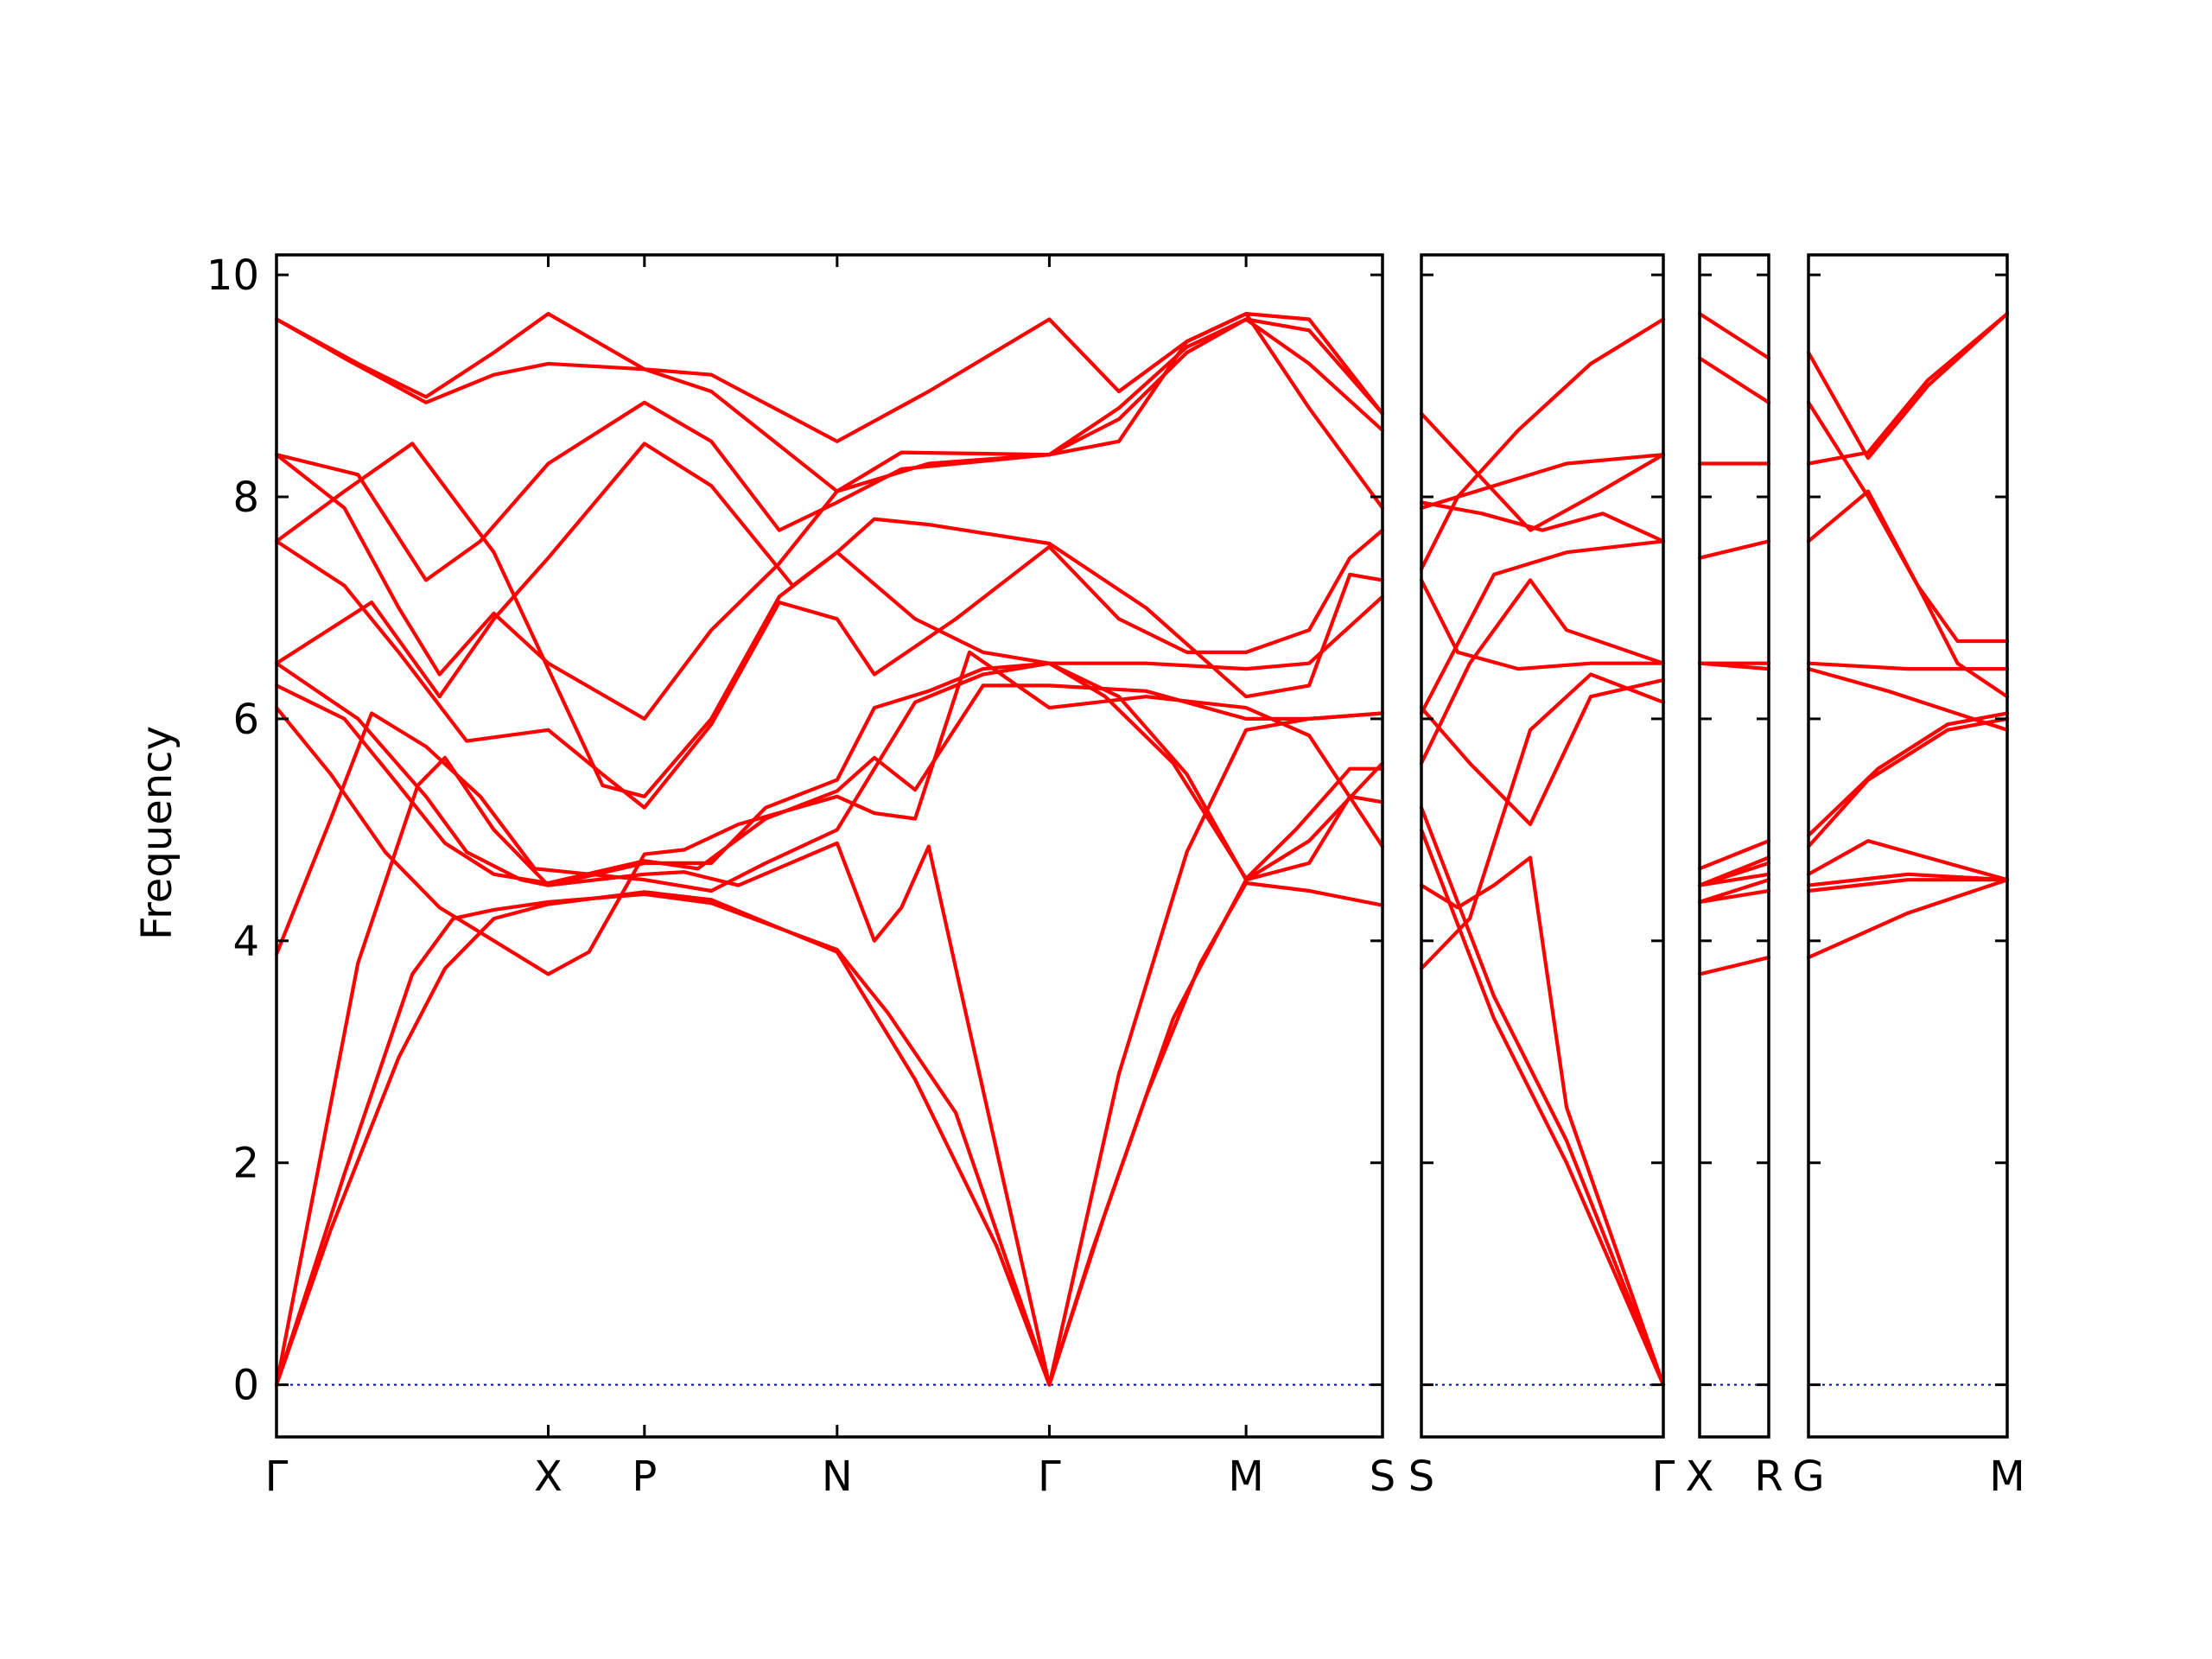 The width and height of the screenshot is (2212, 1659). Describe the element at coordinates (245, 1164) in the screenshot. I see `y-tick-label: 2` at that location.